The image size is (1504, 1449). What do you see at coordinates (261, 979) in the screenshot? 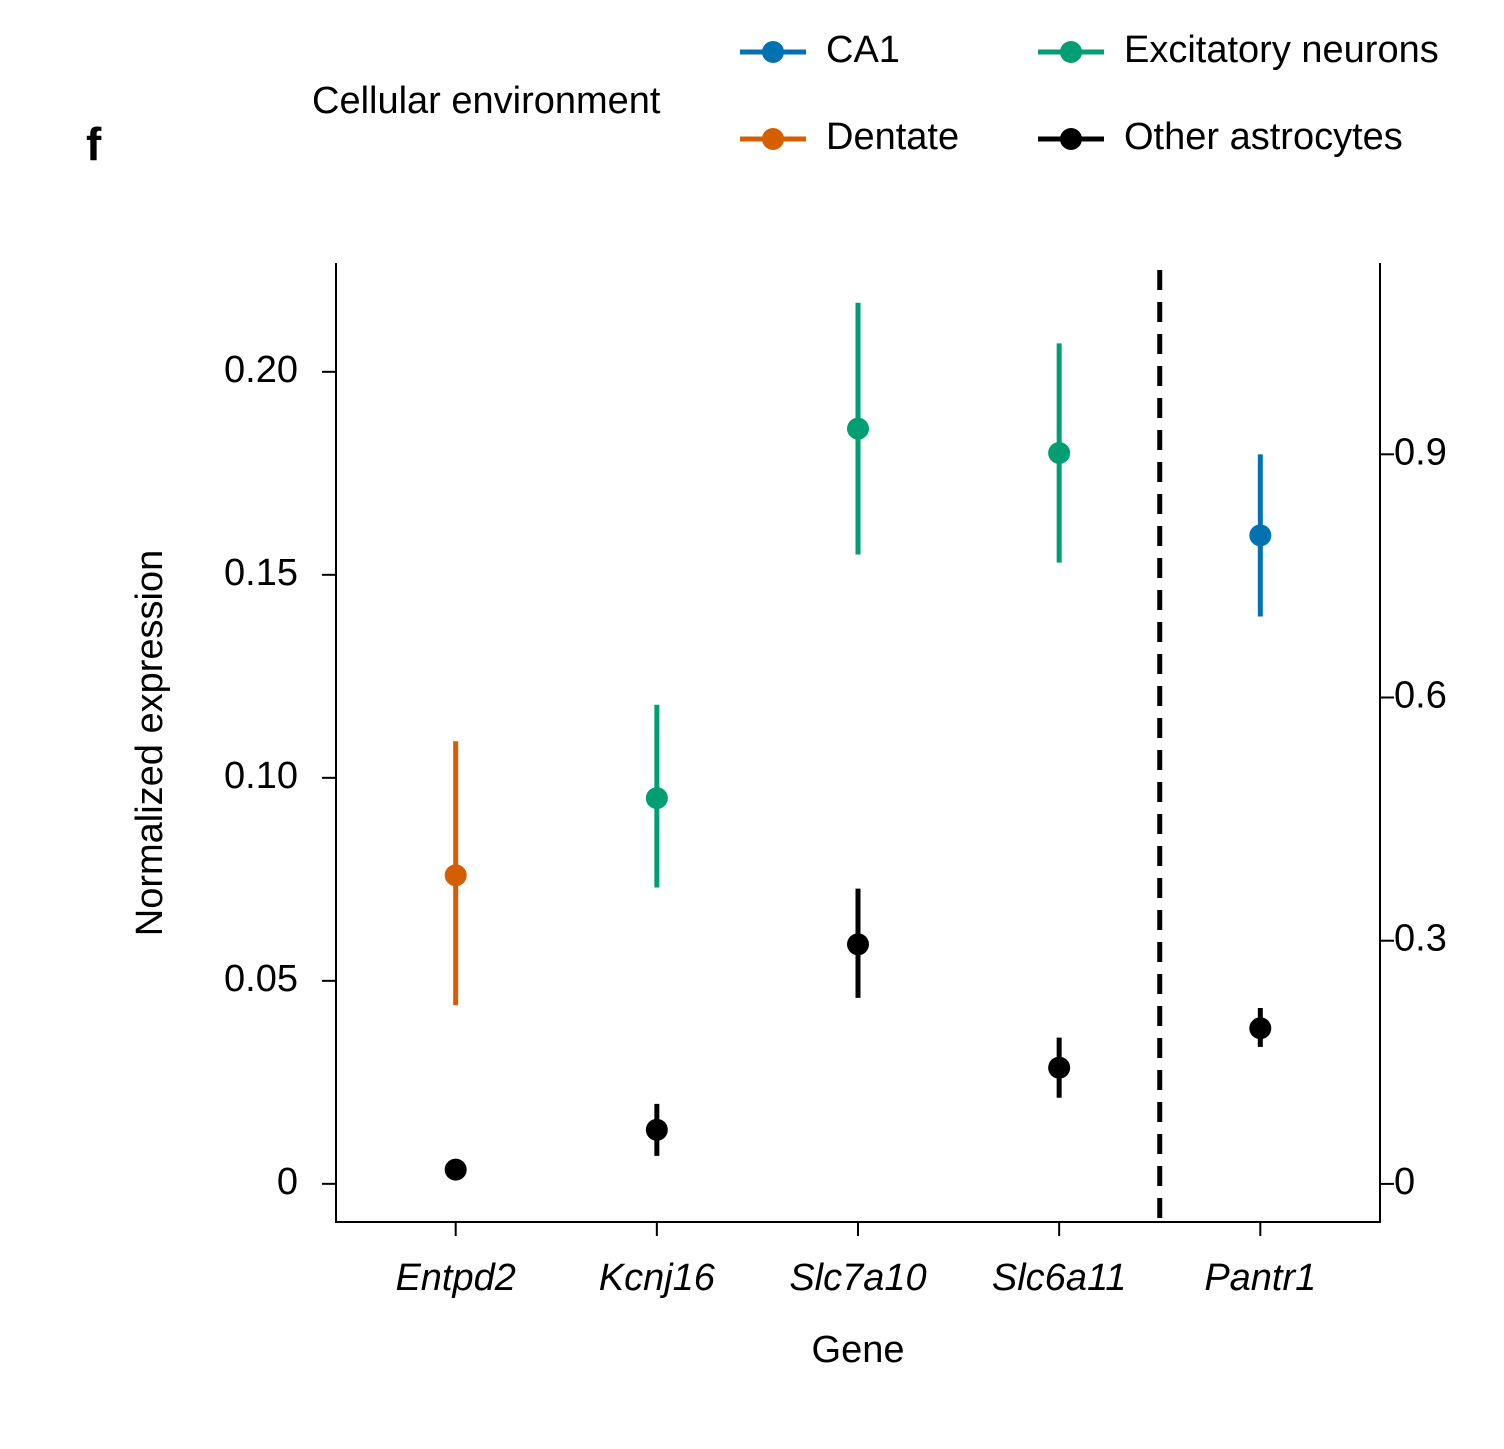
I see `y-tick-label: 0.05` at bounding box center [261, 979].